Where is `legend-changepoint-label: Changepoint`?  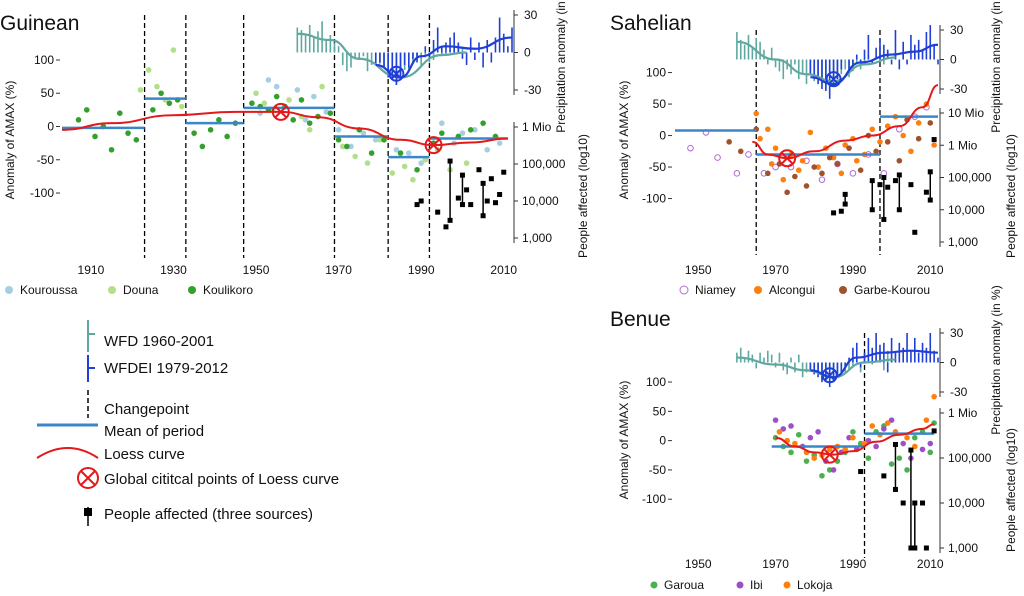
legend-changepoint-label: Changepoint is located at coordinates (147, 409).